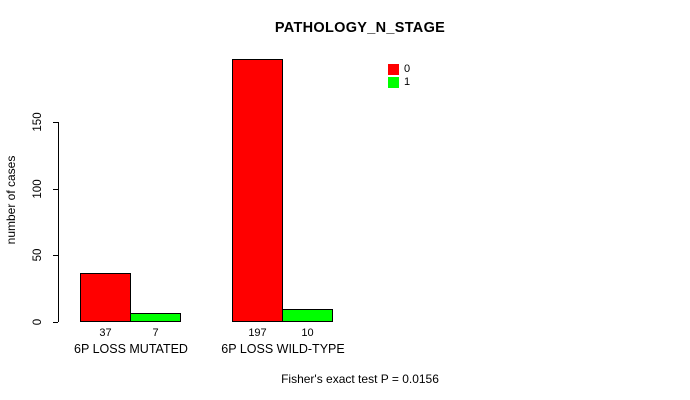  I want to click on footnote: Fisher's exact test P = 0.0156, so click(360, 379).